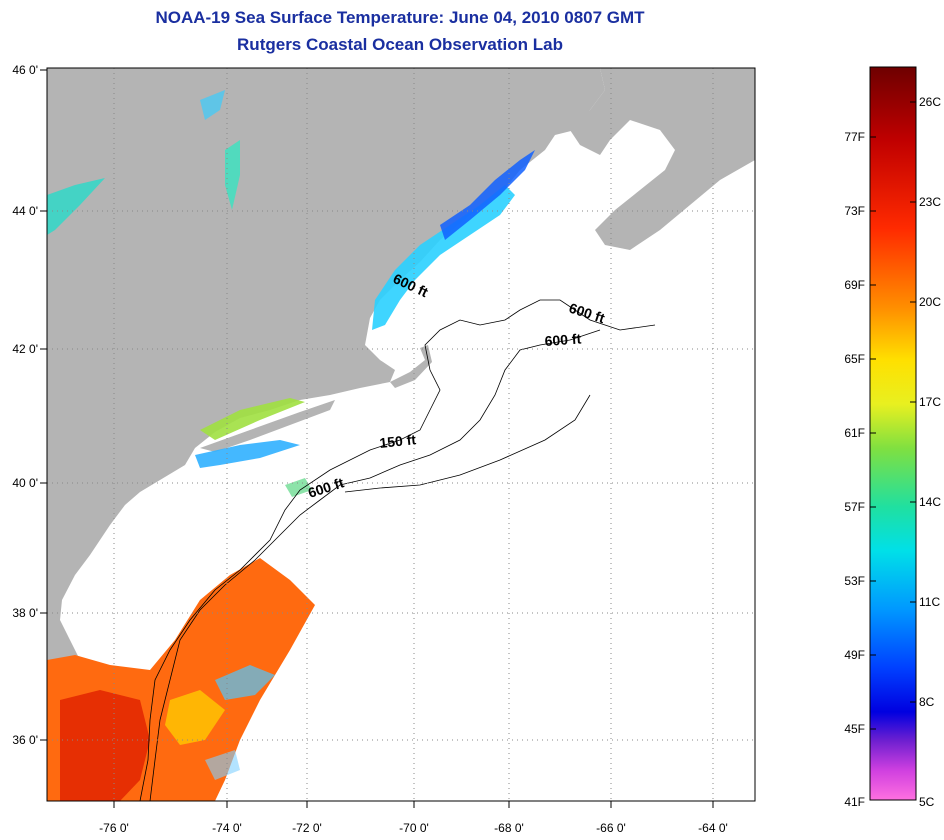 This screenshot has height=840, width=944. Describe the element at coordinates (930, 302) in the screenshot. I see `colorbar-c-label: 20C` at that location.